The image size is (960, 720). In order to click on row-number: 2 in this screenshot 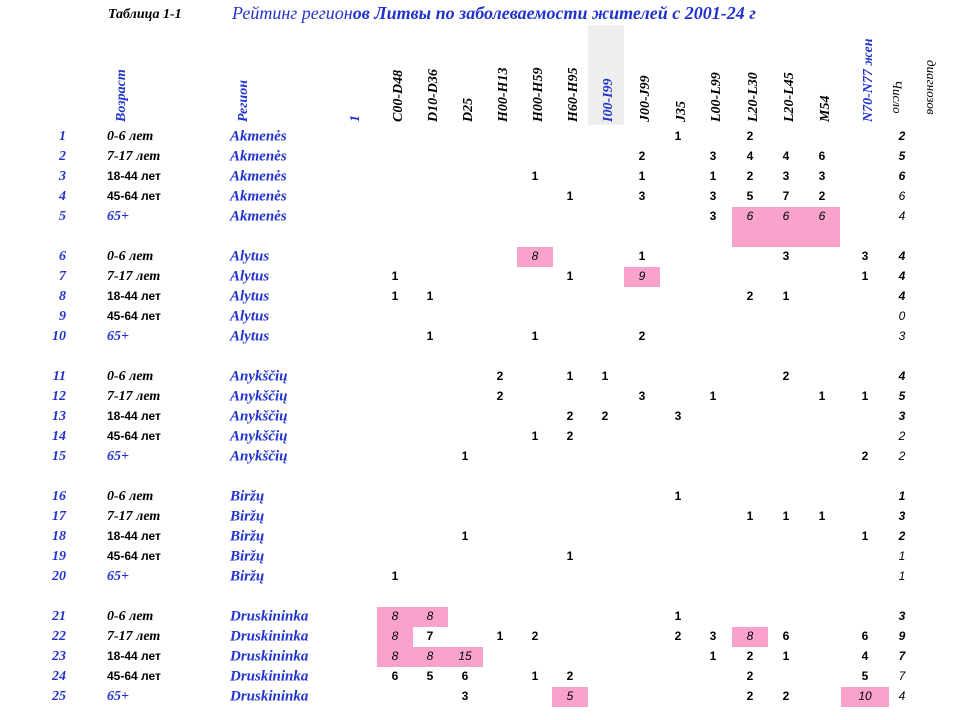, I will do `click(62, 156)`.